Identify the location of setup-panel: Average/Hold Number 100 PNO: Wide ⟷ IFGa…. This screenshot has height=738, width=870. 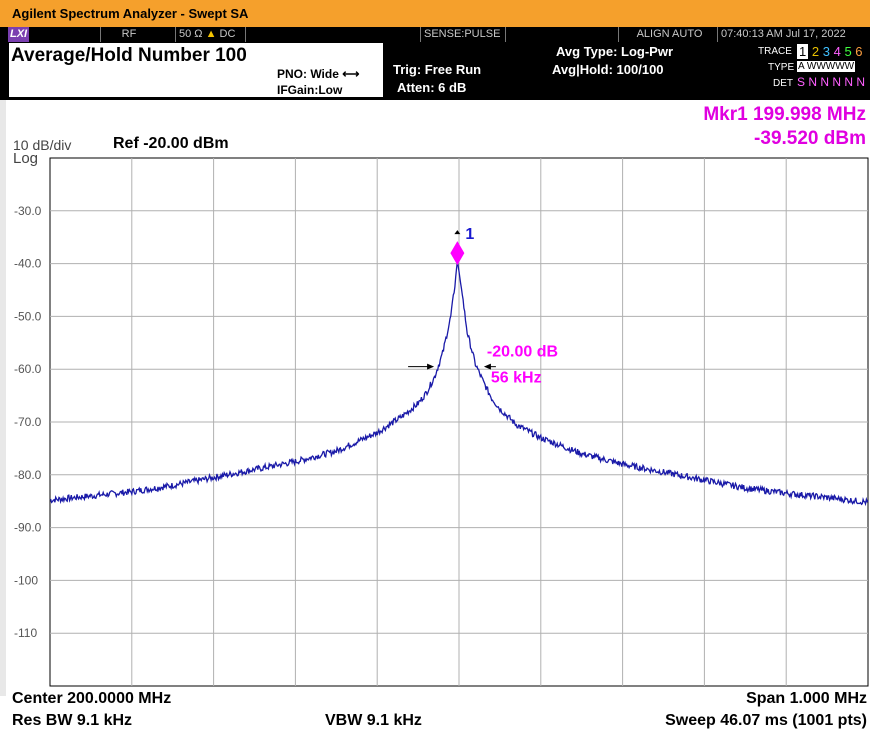
(196, 70).